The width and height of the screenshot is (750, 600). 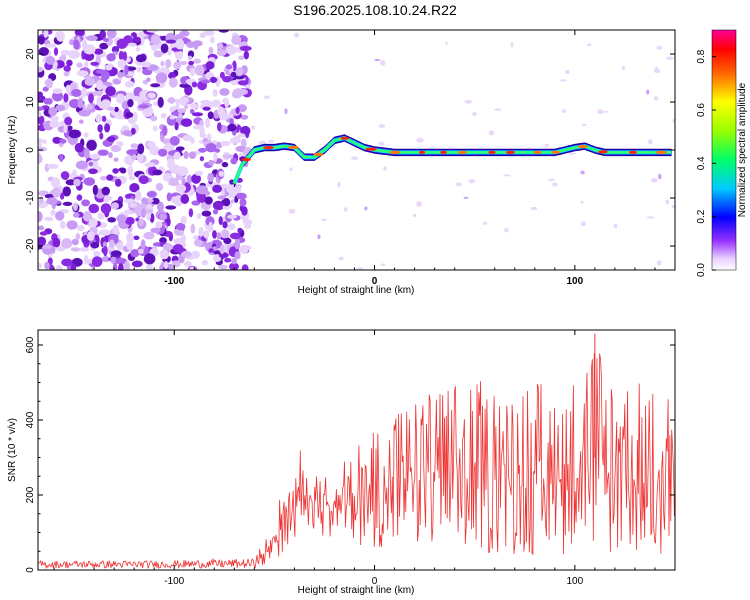 I want to click on y-tick-label: -10, so click(x=30, y=197).